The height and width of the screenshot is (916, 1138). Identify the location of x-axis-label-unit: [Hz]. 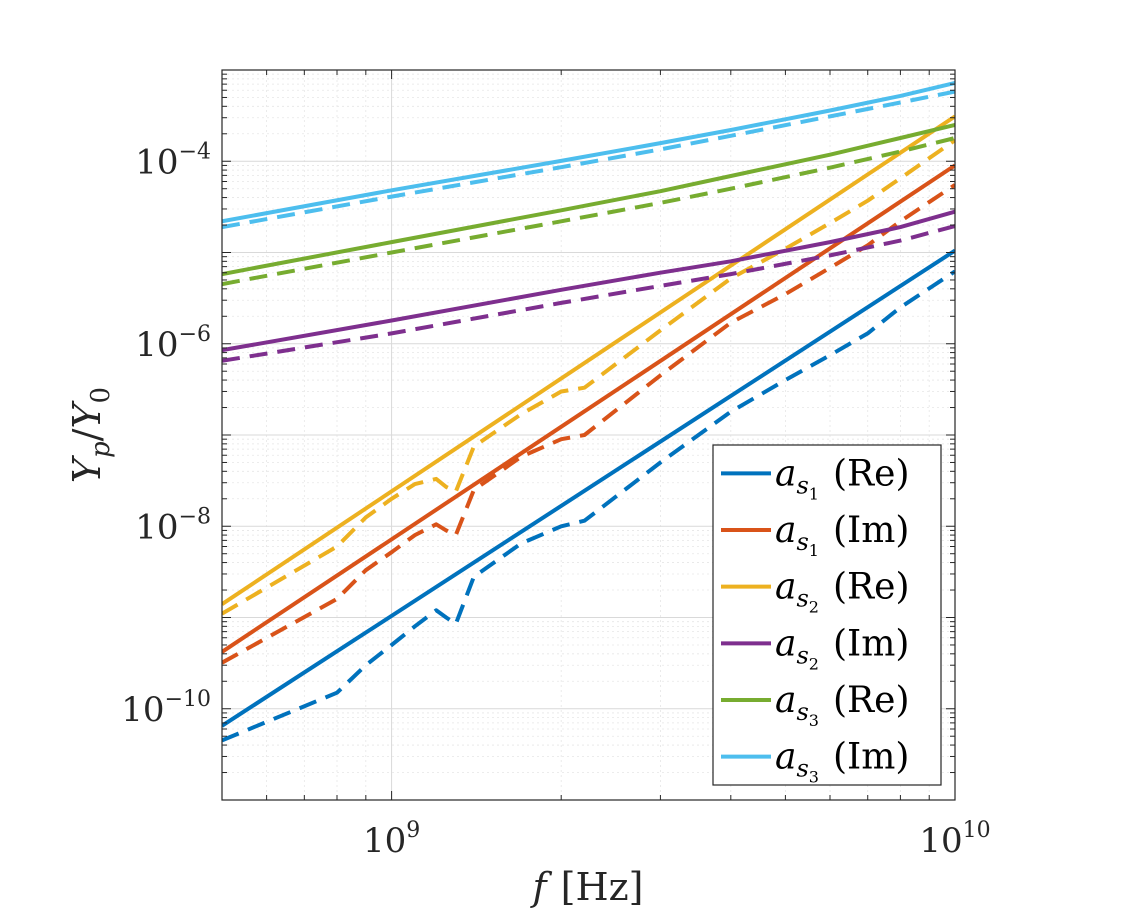
(602, 887).